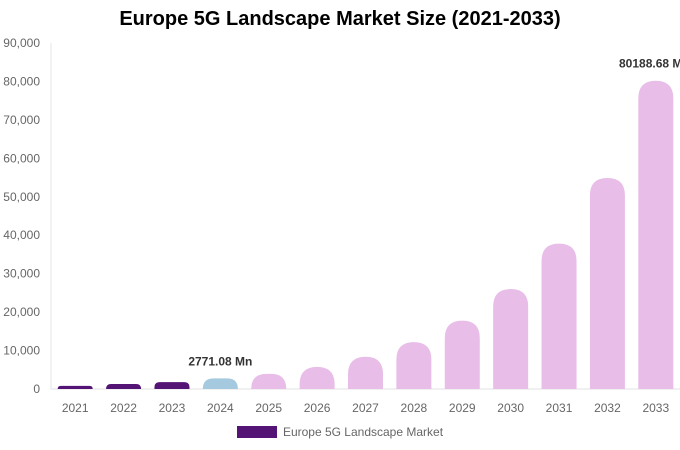 This screenshot has width=680, height=450. What do you see at coordinates (220, 383) in the screenshot?
I see `bar-2024` at bounding box center [220, 383].